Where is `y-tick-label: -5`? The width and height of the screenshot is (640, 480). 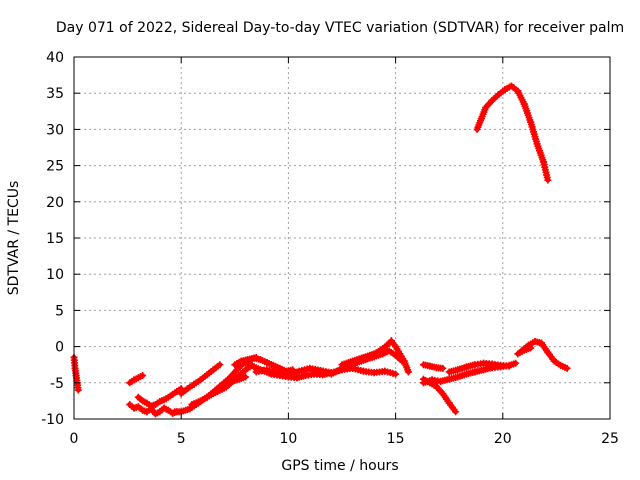 y-tick-label: -5 is located at coordinates (57, 384).